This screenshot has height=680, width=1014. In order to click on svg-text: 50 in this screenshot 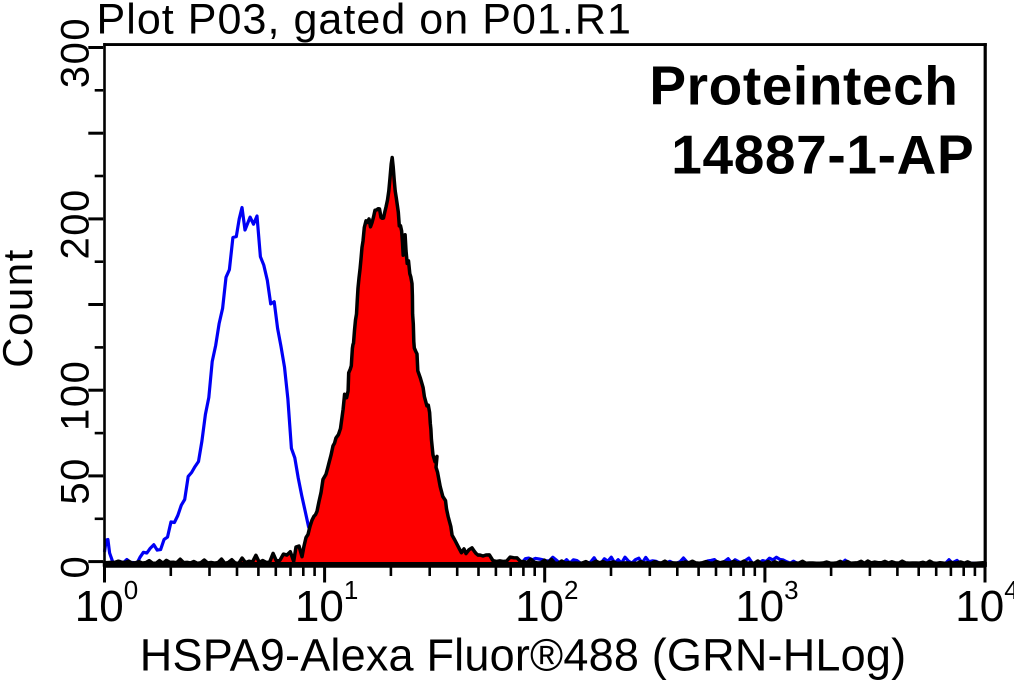, I will do `click(76, 481)`.